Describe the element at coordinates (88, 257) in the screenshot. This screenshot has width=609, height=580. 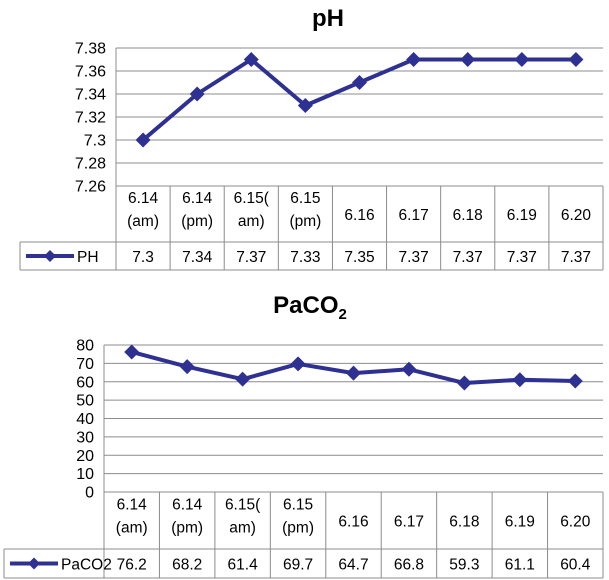
I see `legend-label: PH` at that location.